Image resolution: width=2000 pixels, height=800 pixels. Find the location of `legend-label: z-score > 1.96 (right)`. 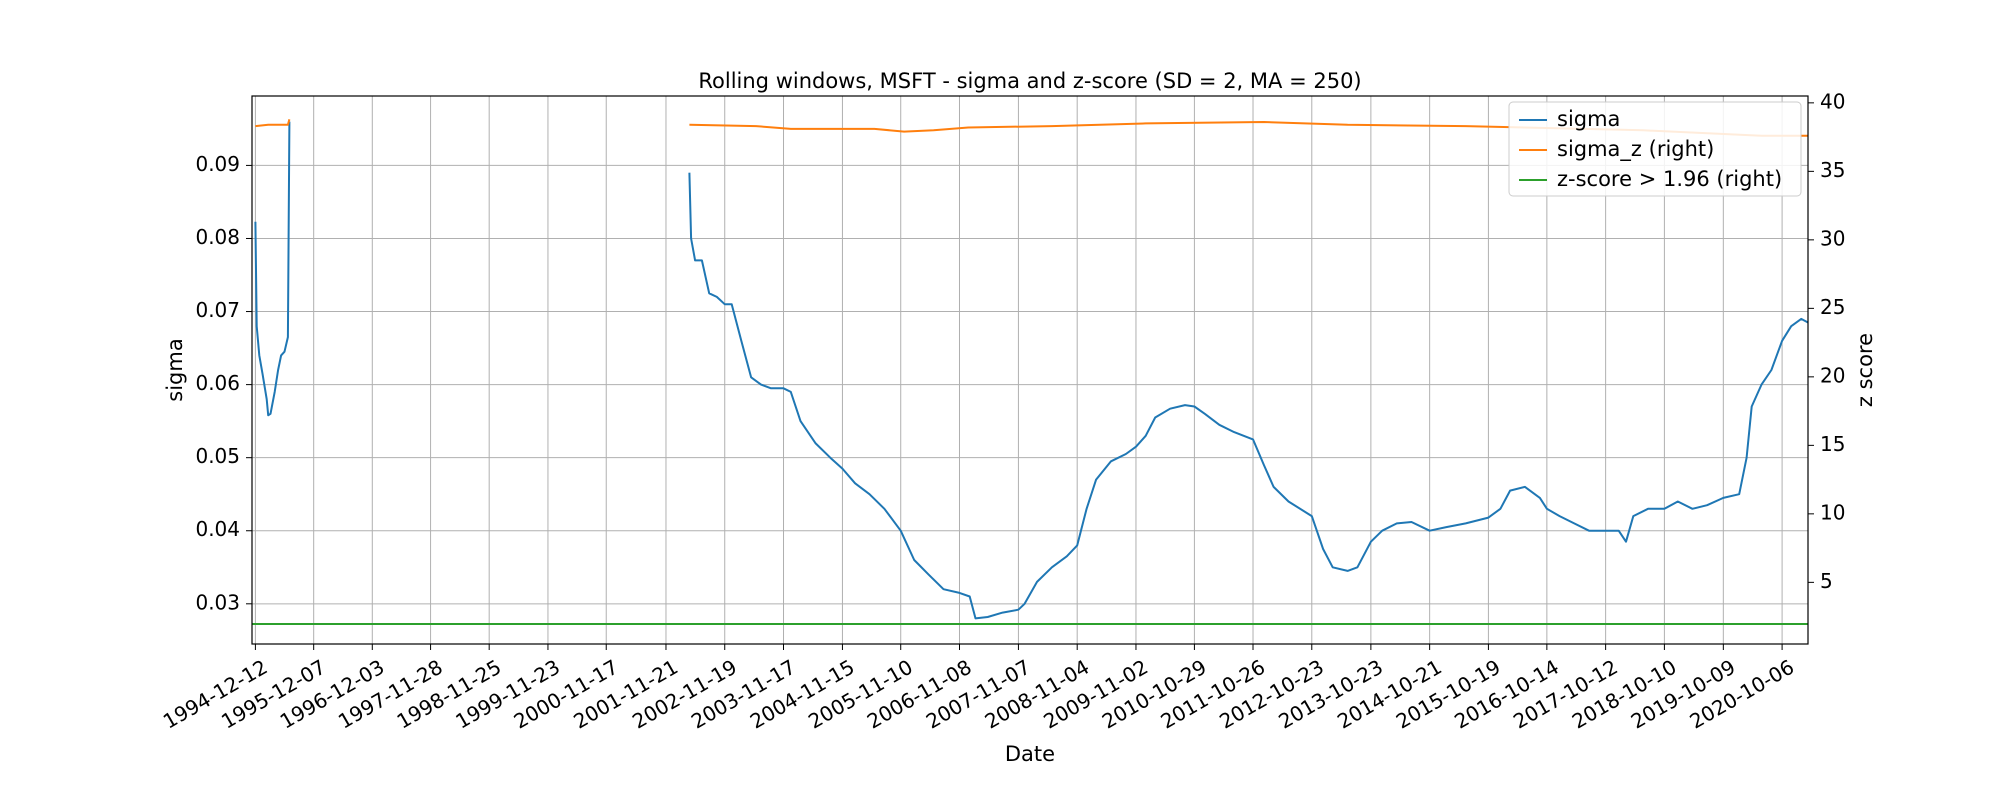

legend-label: z-score > 1.96 (right) is located at coordinates (1669, 179).